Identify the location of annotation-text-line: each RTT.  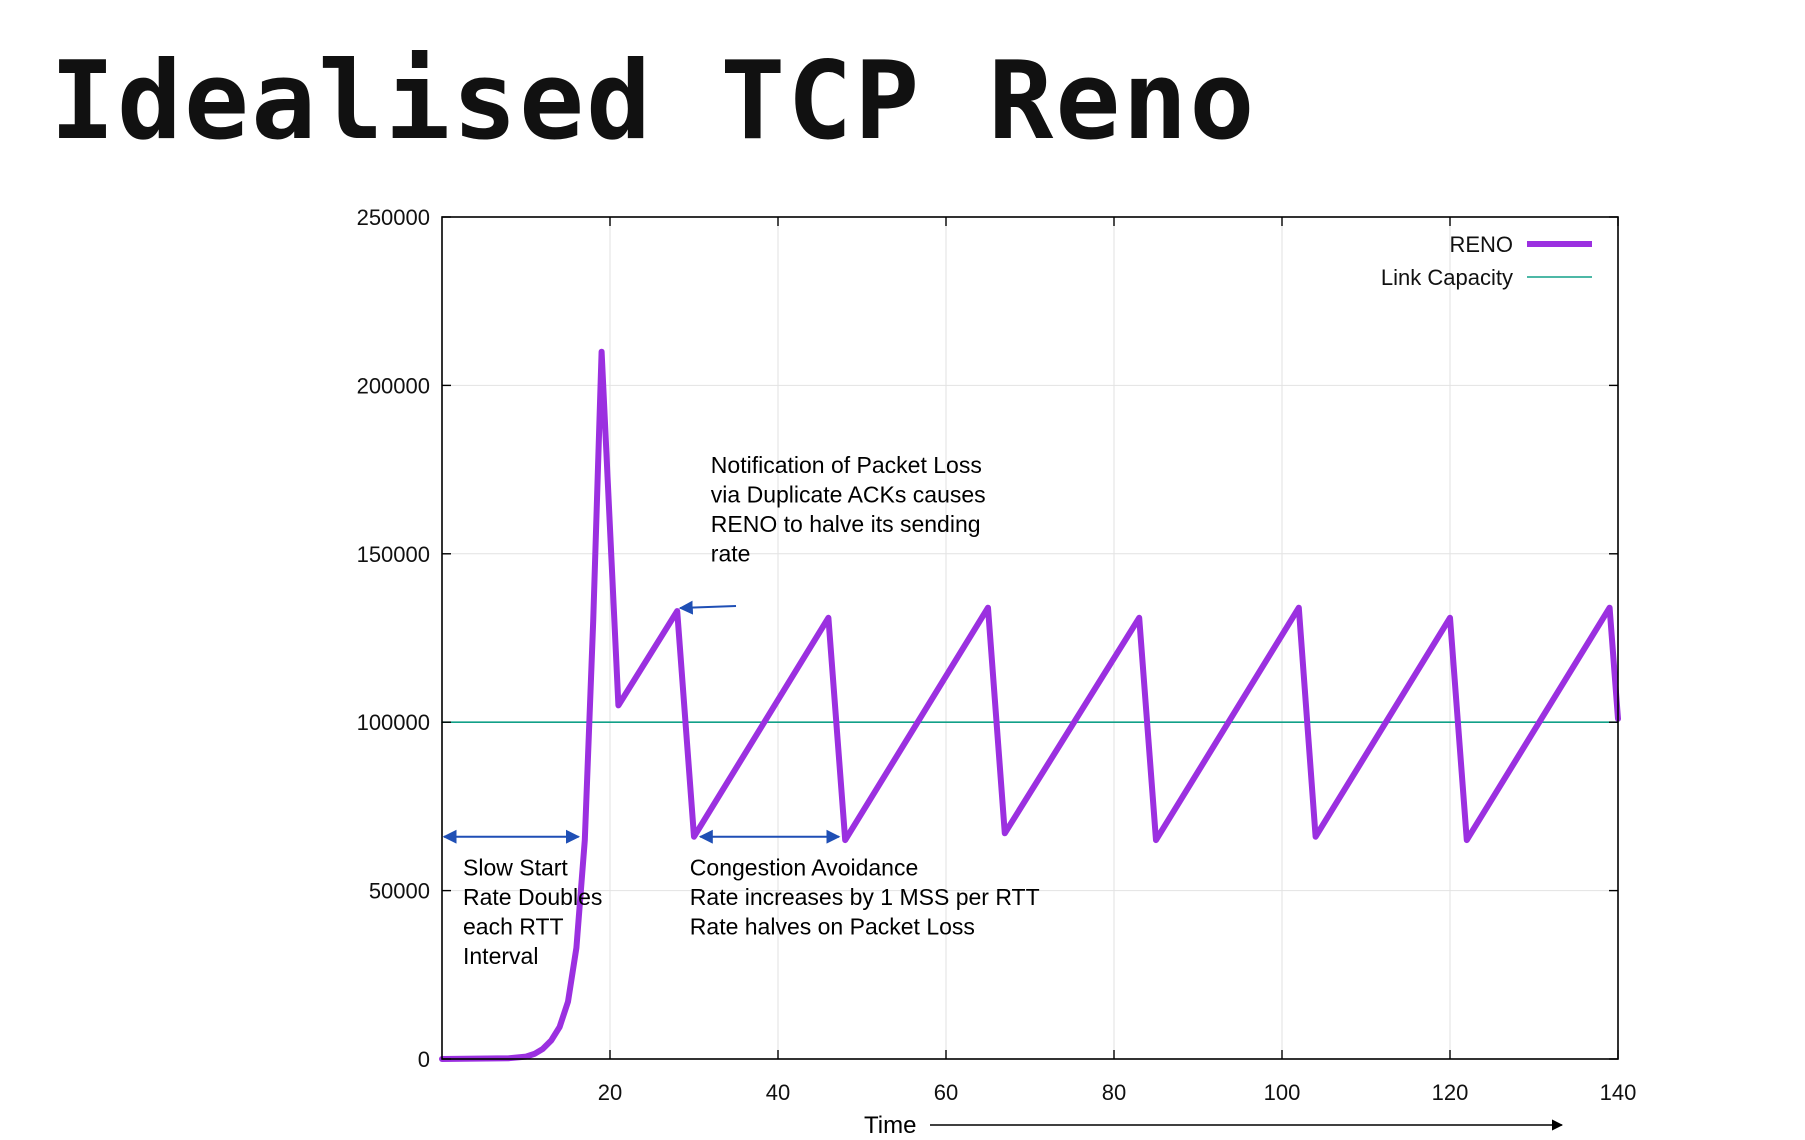
(513, 926).